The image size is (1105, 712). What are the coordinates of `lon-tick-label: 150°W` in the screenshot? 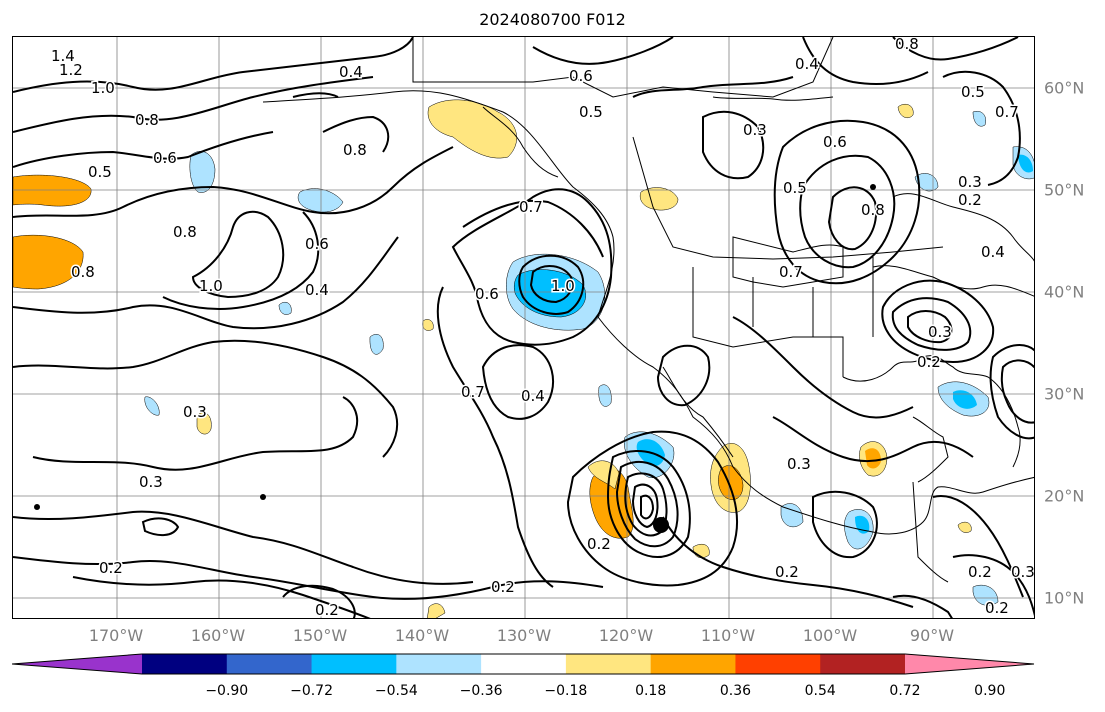 It's located at (320, 635).